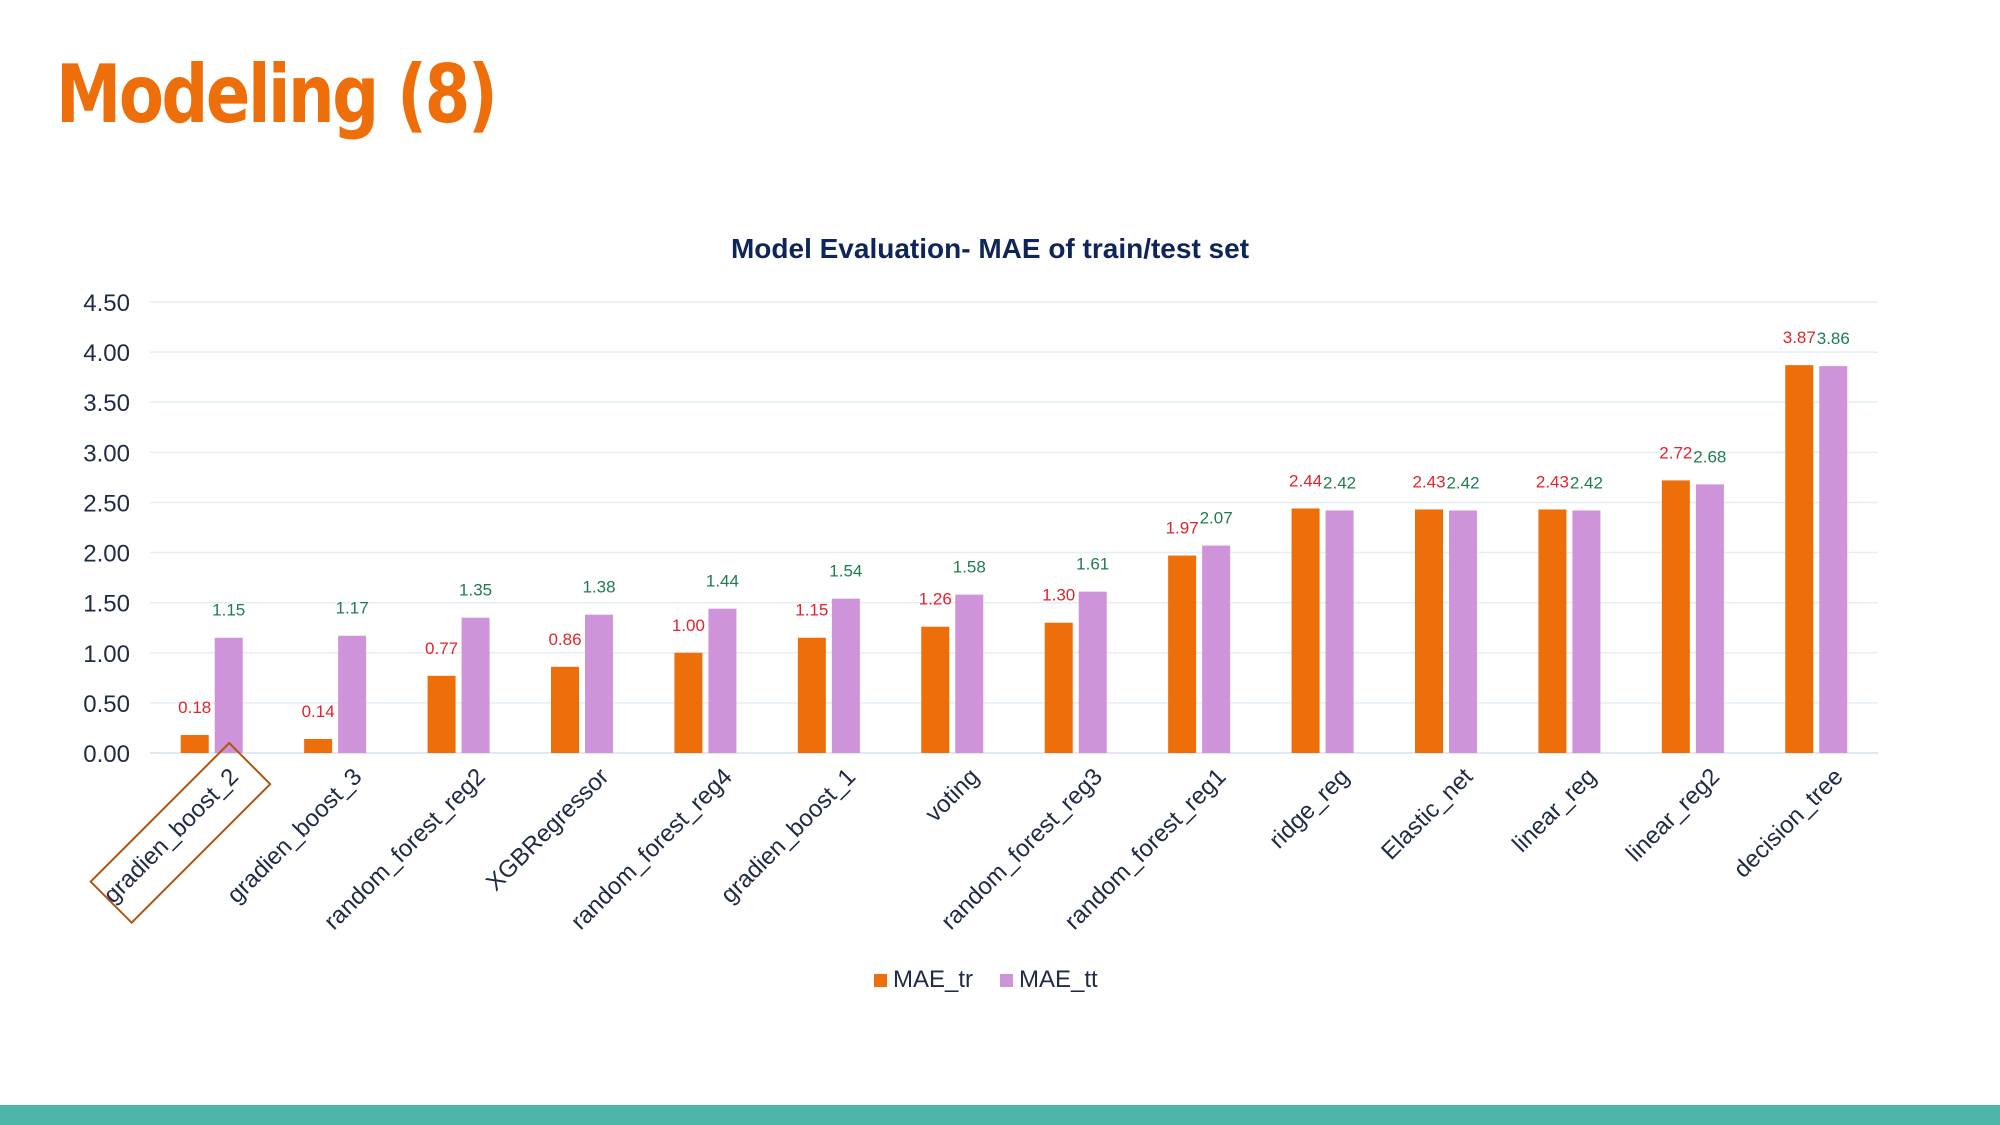 The width and height of the screenshot is (2000, 1125). What do you see at coordinates (1058, 979) in the screenshot?
I see `legend-label: MAE_tt` at bounding box center [1058, 979].